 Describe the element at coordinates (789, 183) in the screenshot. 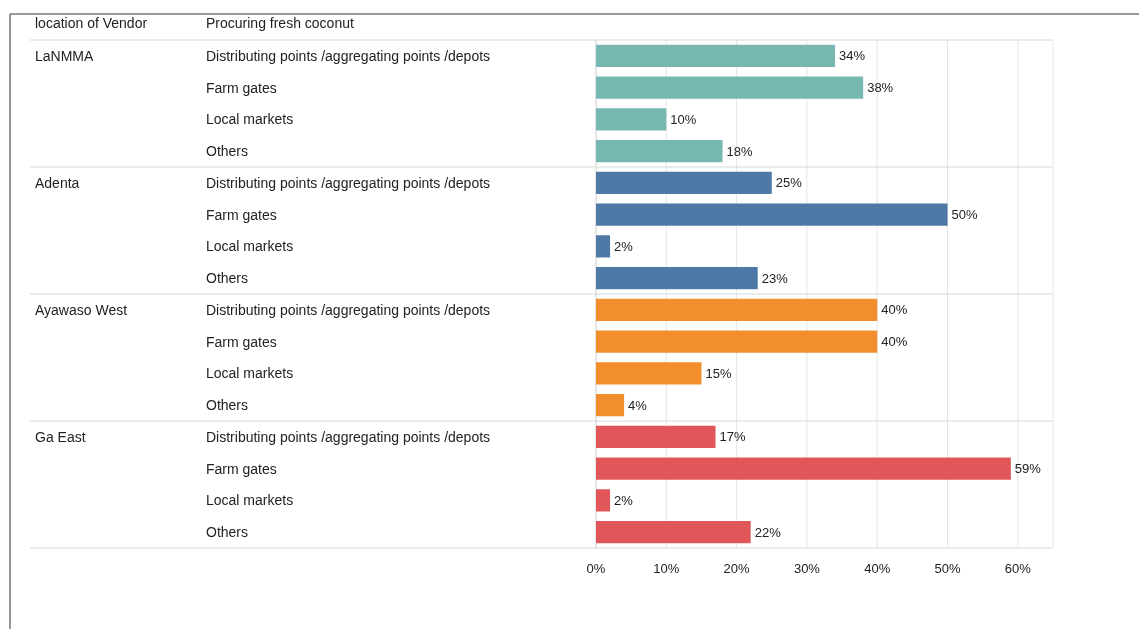

I see `data-label: 25%` at that location.